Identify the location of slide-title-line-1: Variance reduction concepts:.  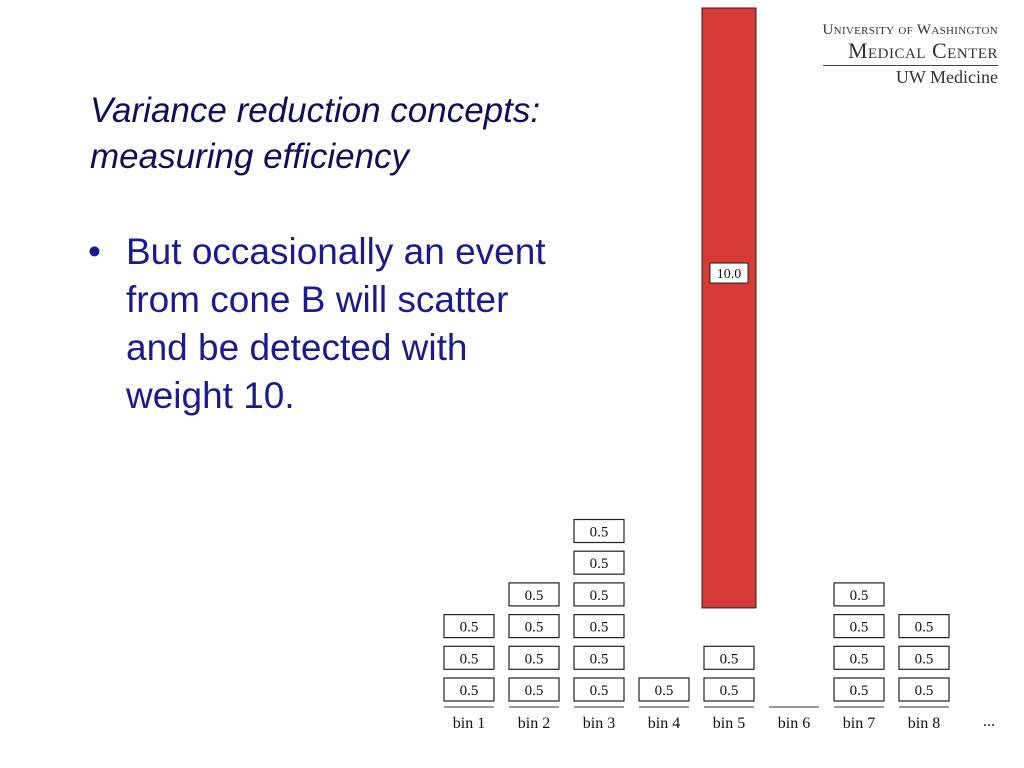
(315, 110).